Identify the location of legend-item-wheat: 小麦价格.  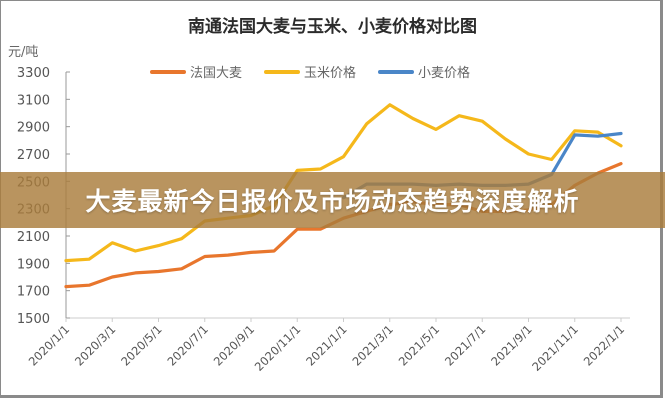
(424, 71).